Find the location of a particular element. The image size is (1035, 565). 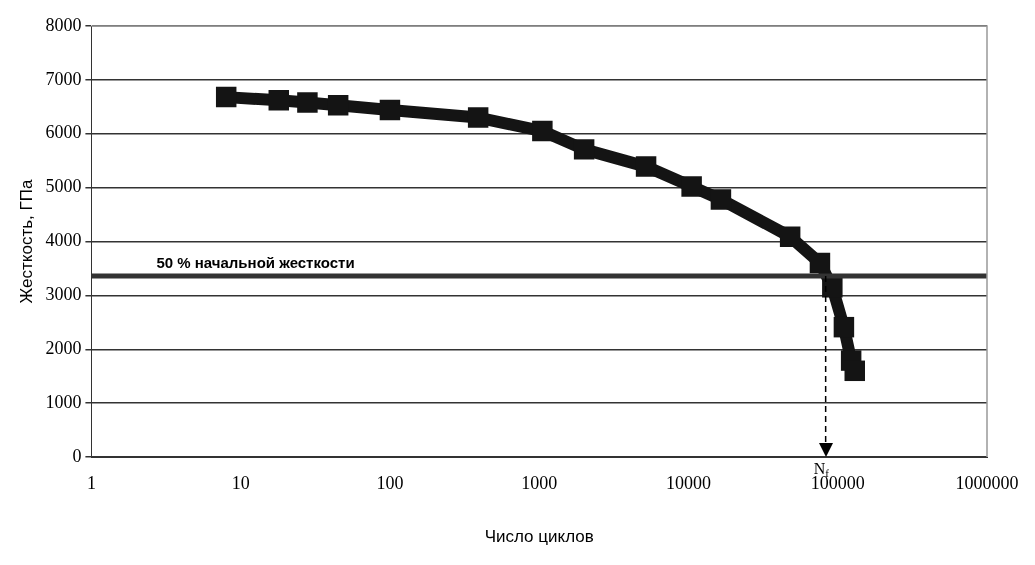

y-tick-label: 0 is located at coordinates (77, 455).